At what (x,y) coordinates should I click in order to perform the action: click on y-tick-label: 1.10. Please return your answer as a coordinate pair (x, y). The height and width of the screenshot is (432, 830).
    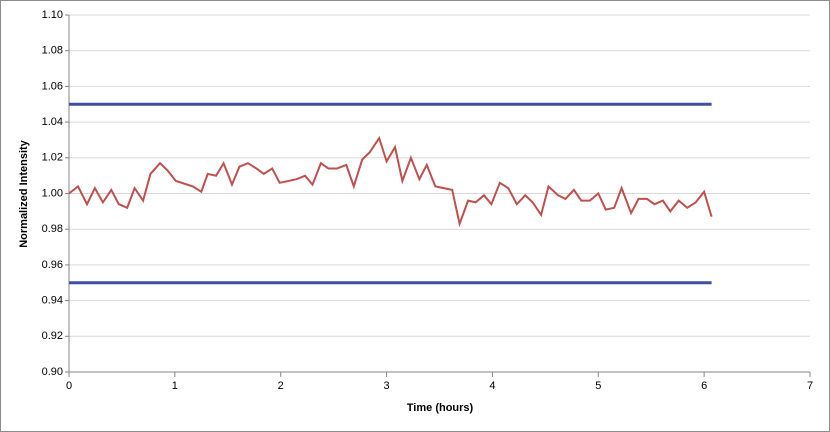
    Looking at the image, I should click on (52, 15).